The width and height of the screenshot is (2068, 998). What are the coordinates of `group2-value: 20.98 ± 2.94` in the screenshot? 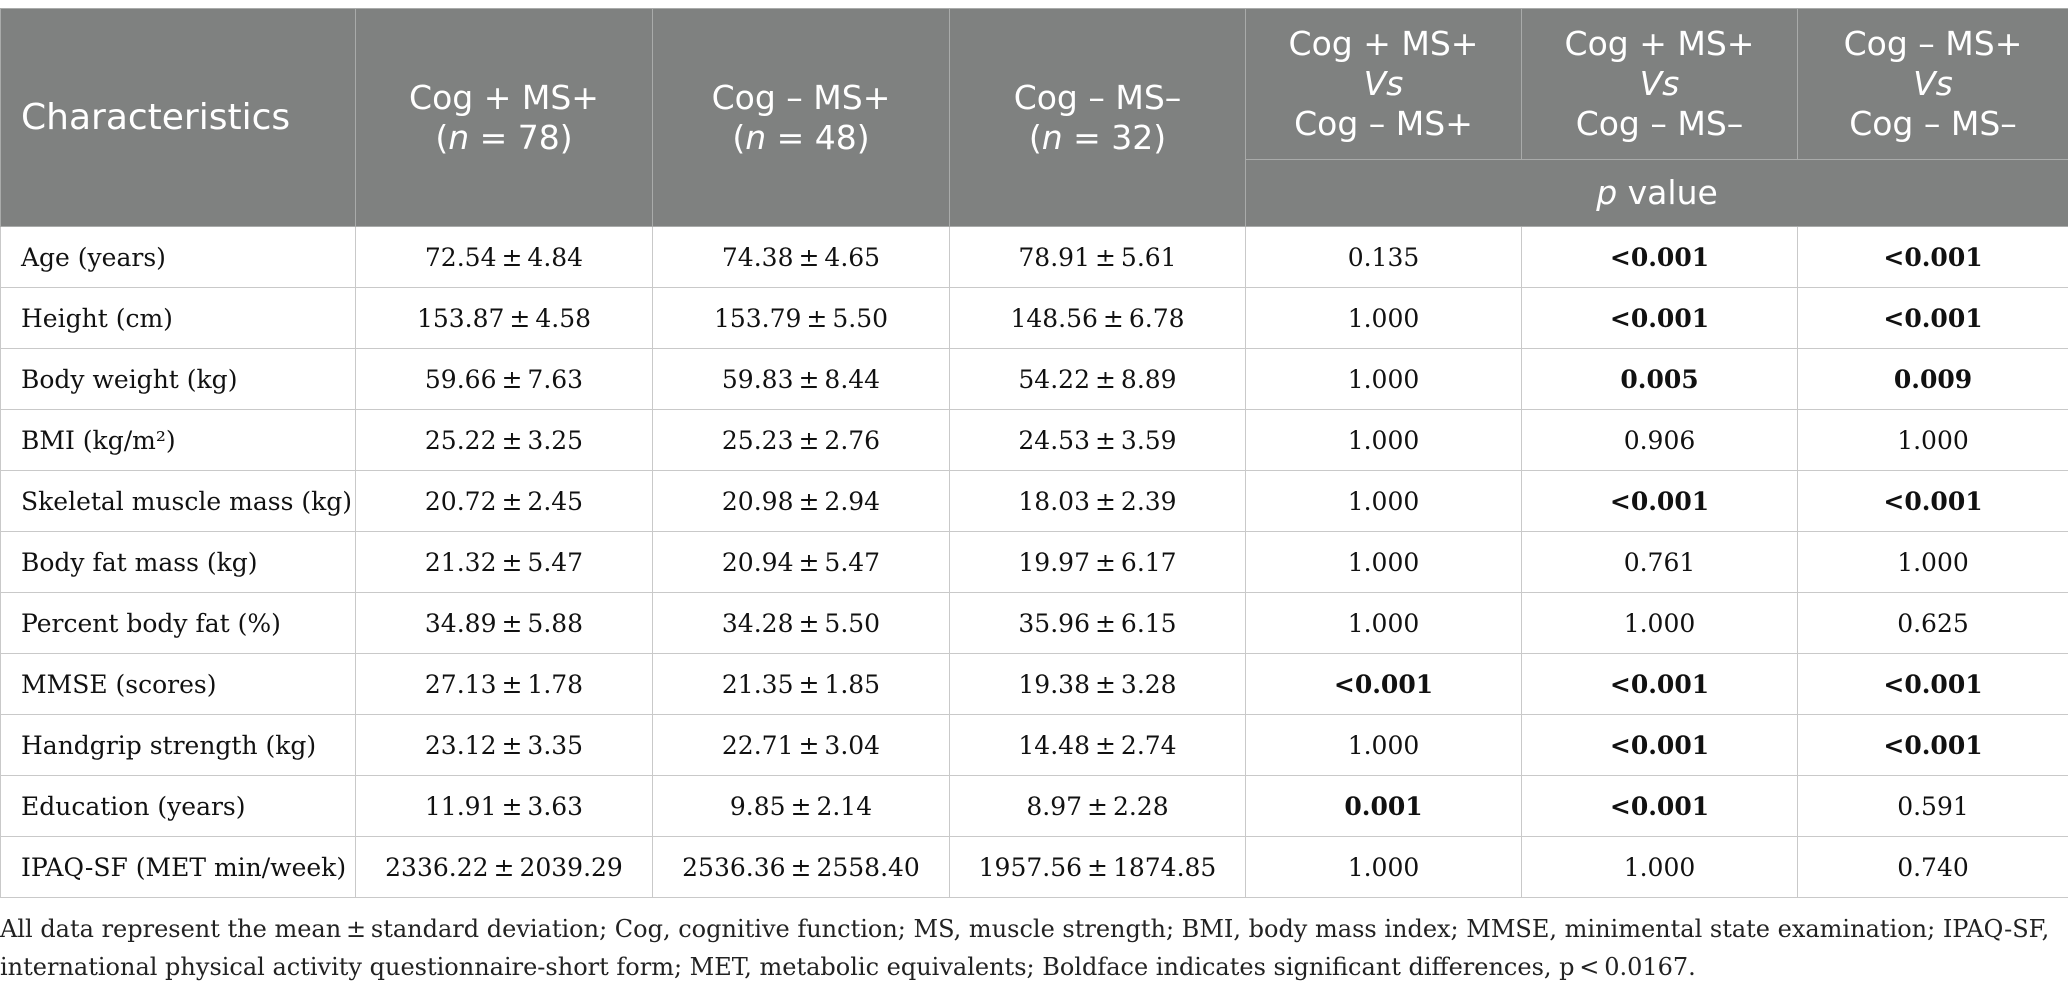 It's located at (801, 501).